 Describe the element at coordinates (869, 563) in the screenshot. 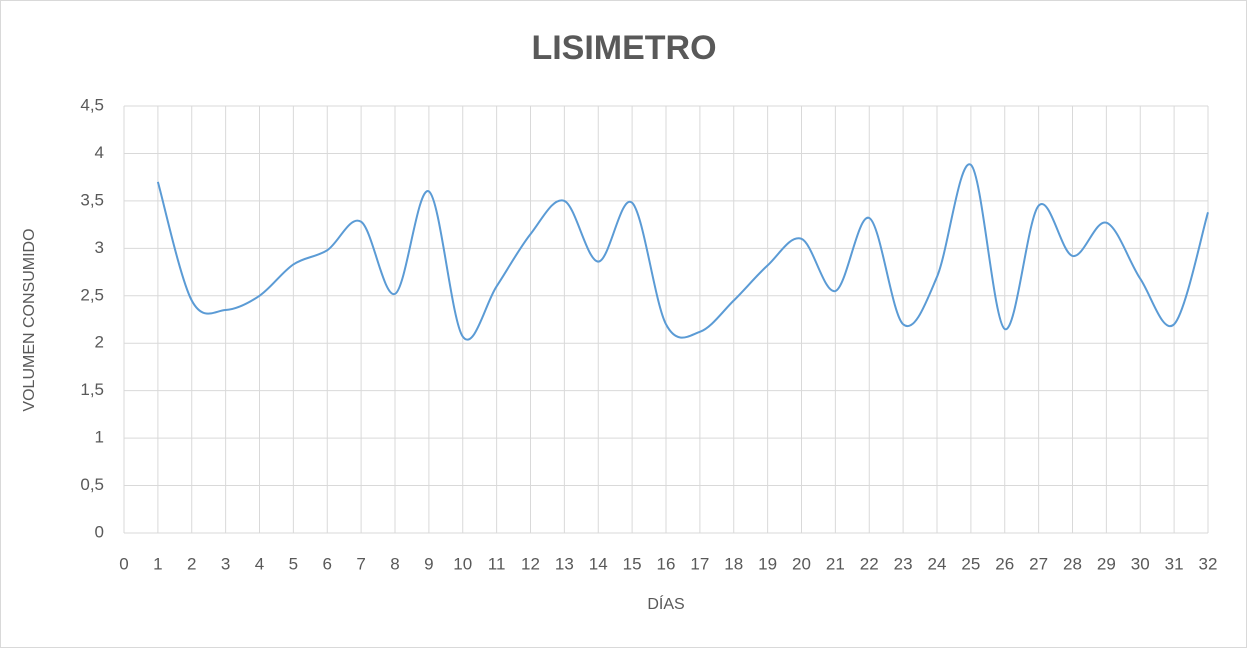

I see `x-tick-label: 22` at that location.